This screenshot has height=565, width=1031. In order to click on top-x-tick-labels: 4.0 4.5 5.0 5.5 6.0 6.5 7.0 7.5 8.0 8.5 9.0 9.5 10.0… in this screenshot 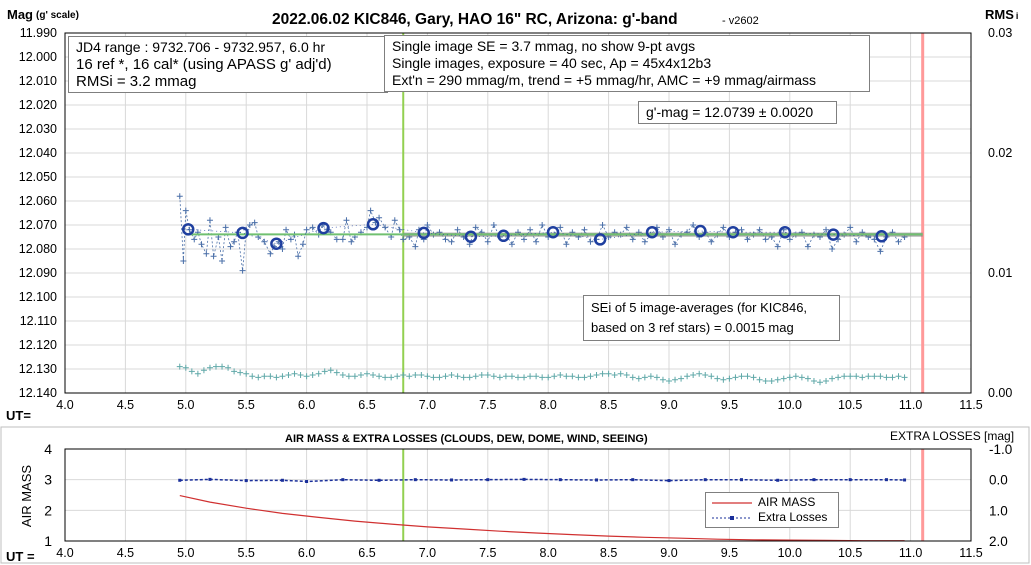, I will do `click(519, 405)`.